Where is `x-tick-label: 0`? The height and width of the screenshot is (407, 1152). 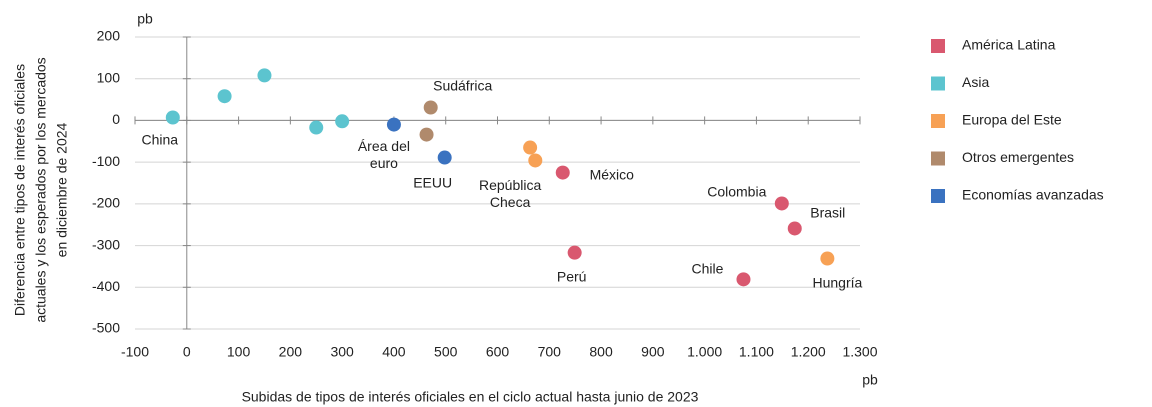 x-tick-label: 0 is located at coordinates (187, 352).